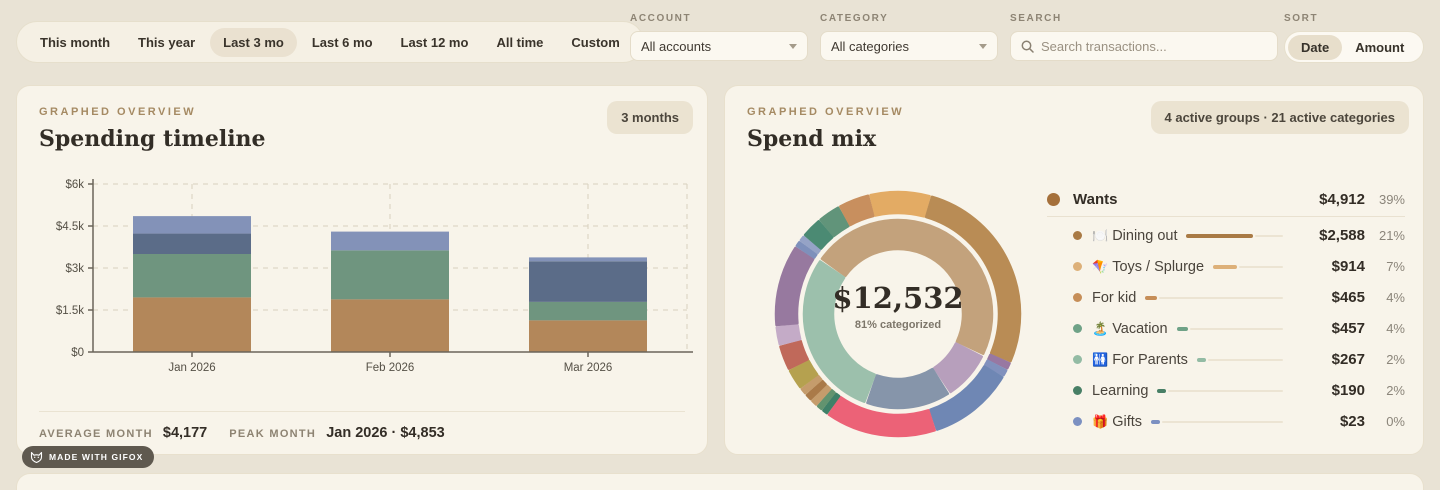  I want to click on account-filter-group: ACCOUNT All accounts, so click(719, 37).